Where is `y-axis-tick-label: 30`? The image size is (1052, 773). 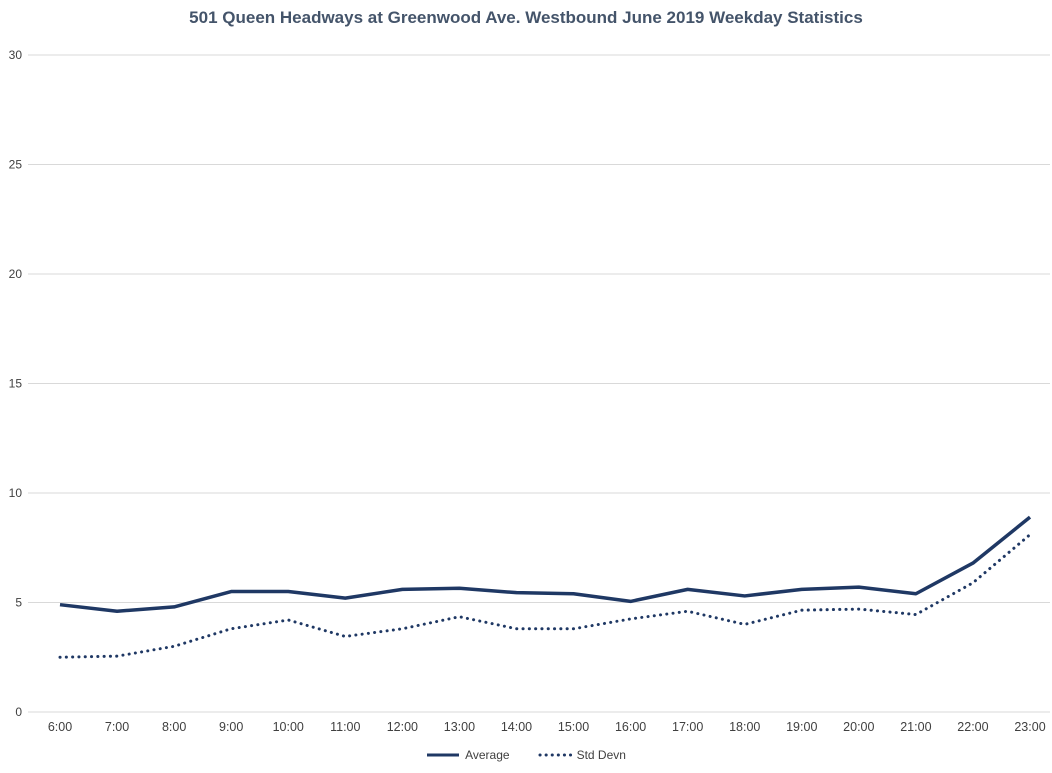 y-axis-tick-label: 30 is located at coordinates (16, 55).